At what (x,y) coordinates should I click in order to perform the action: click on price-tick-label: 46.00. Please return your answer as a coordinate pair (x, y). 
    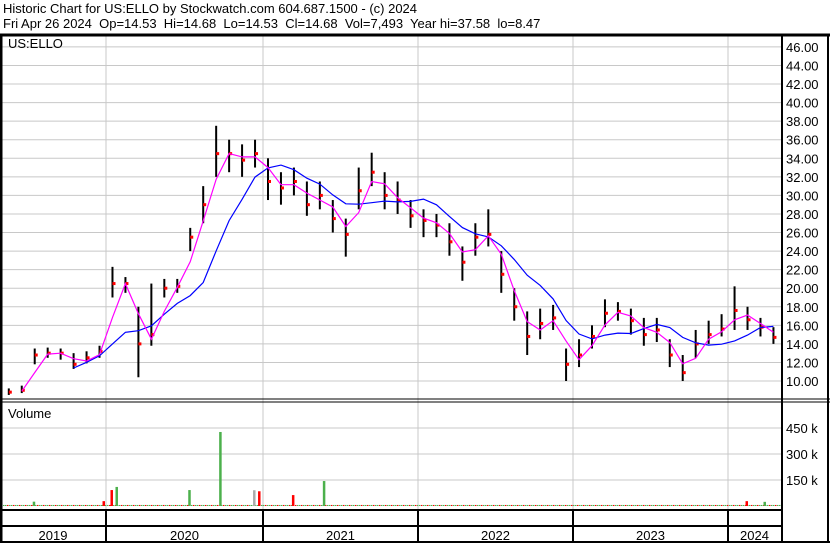
    Looking at the image, I should click on (802, 47).